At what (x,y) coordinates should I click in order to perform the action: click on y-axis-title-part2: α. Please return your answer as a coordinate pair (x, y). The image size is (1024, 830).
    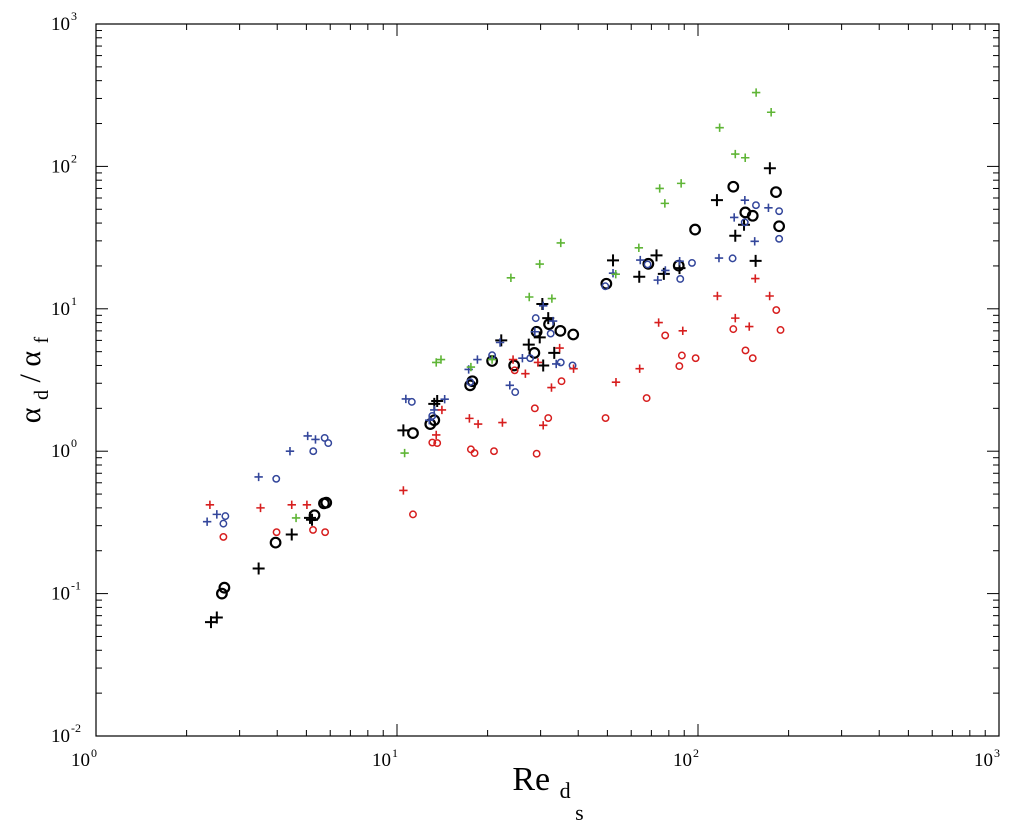
    Looking at the image, I should click on (30, 359).